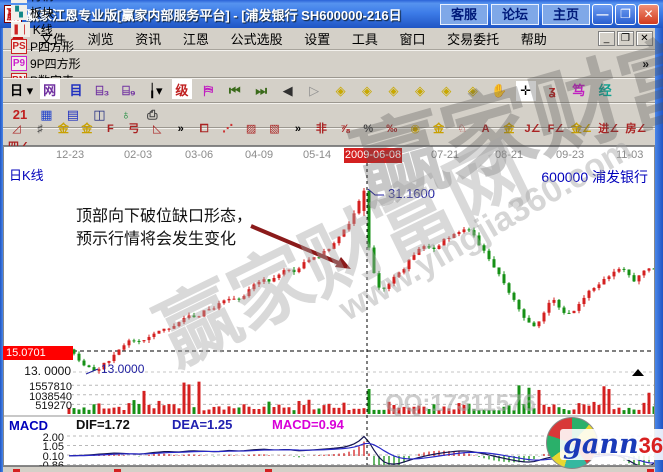 This screenshot has height=472, width=663. What do you see at coordinates (208, 90) in the screenshot?
I see `flag-sort-icon: ⛿` at bounding box center [208, 90].